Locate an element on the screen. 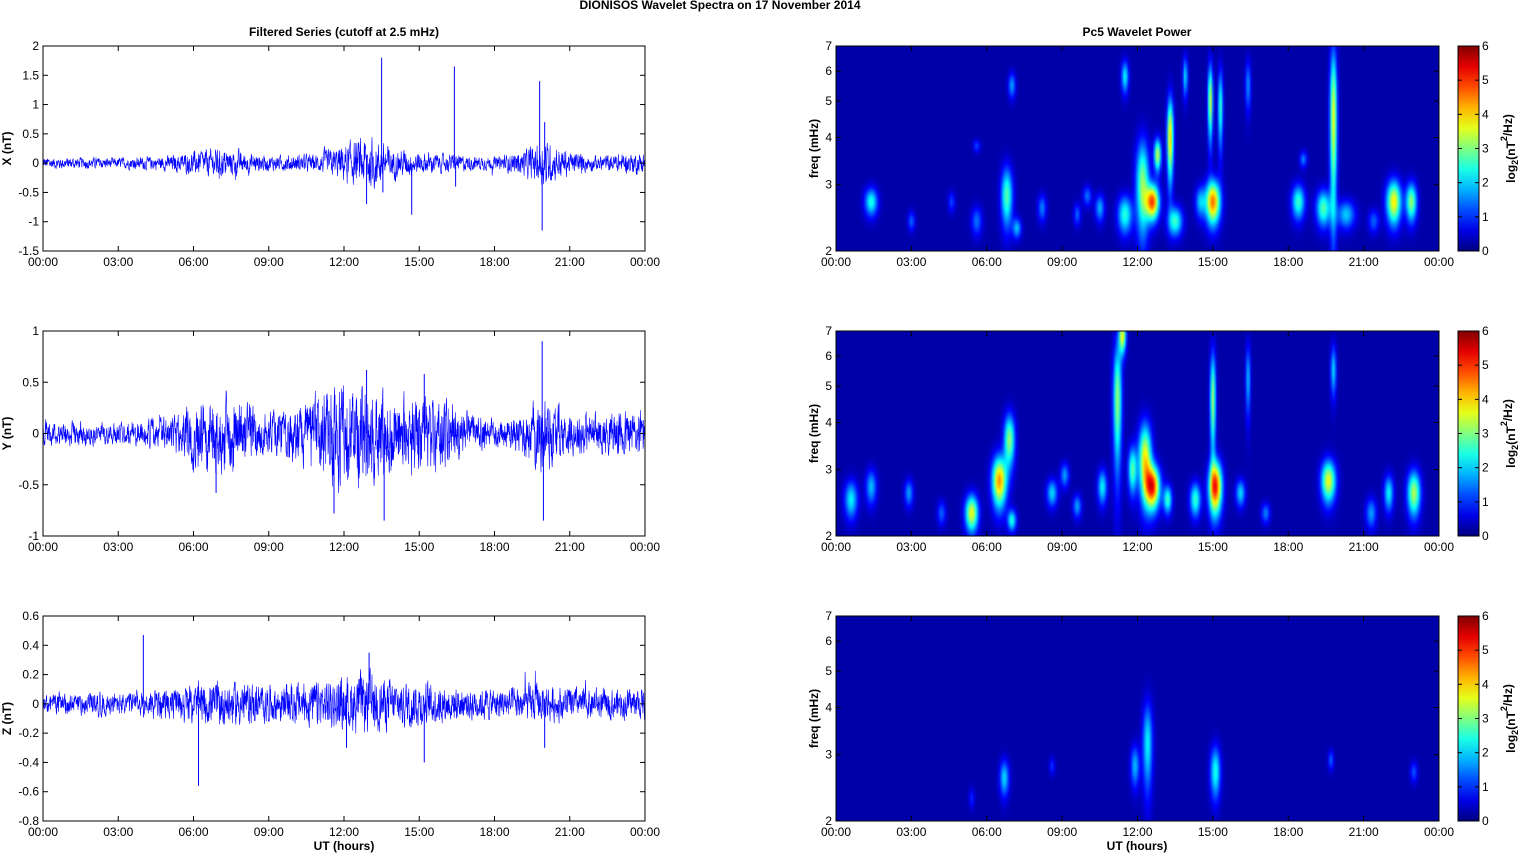 The height and width of the screenshot is (854, 1521). cbar-tick-label: 3 is located at coordinates (1485, 719).